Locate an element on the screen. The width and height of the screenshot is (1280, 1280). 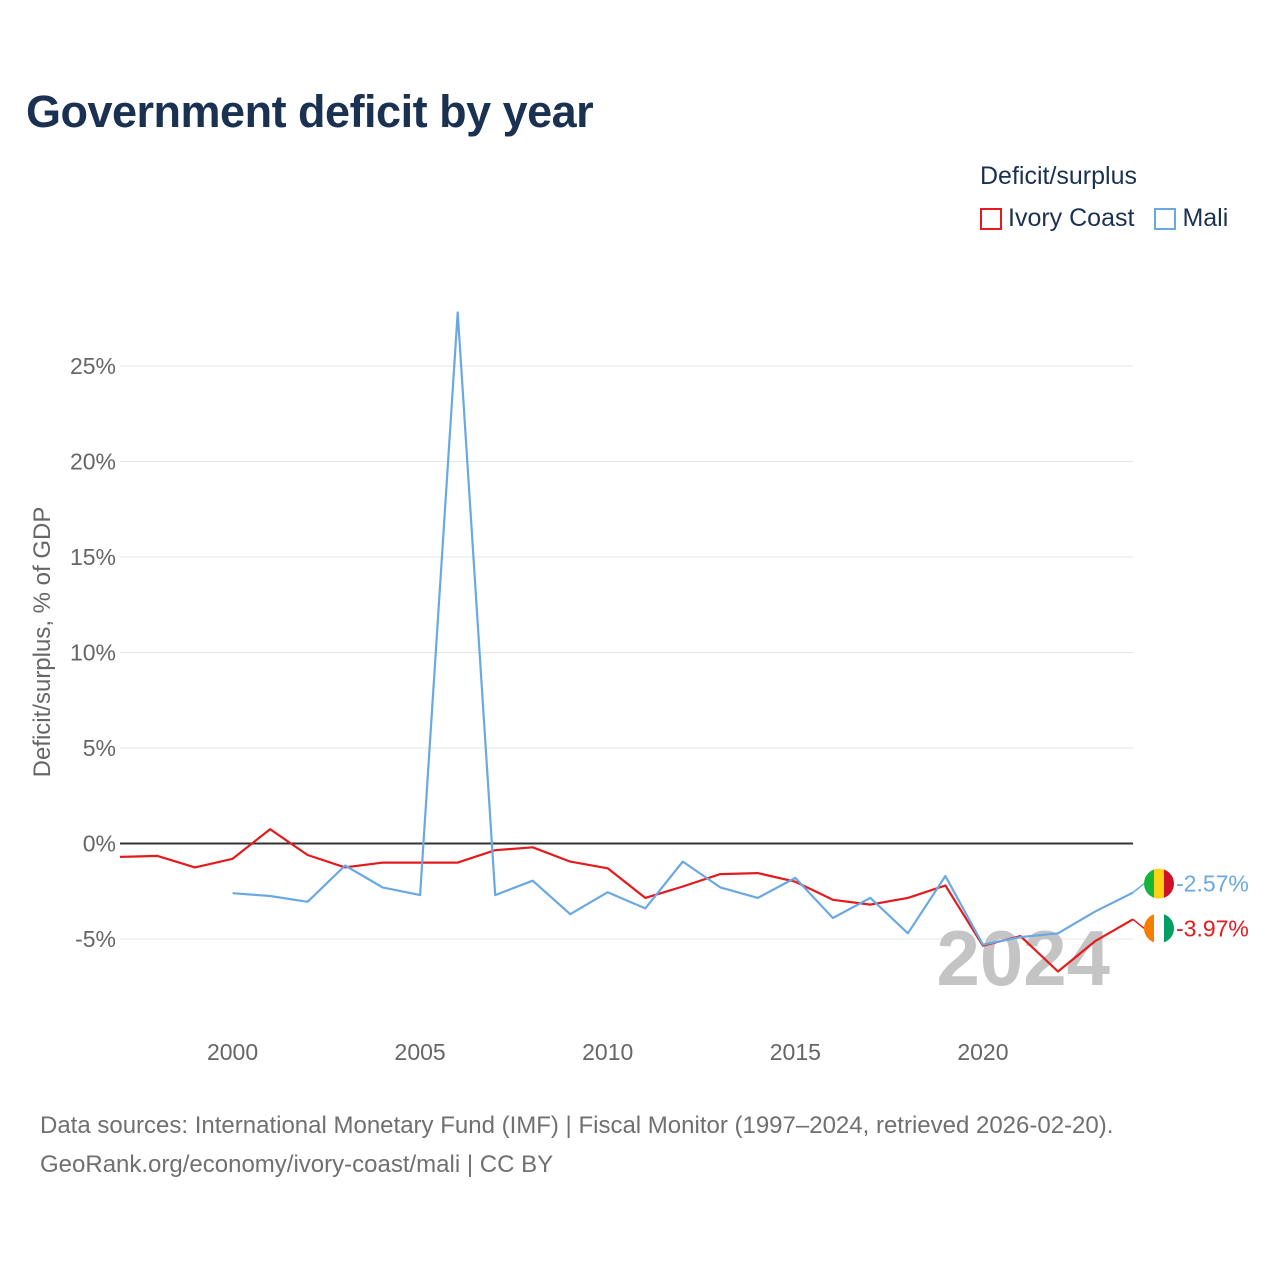
y-tick-label: 20% is located at coordinates (93, 462).